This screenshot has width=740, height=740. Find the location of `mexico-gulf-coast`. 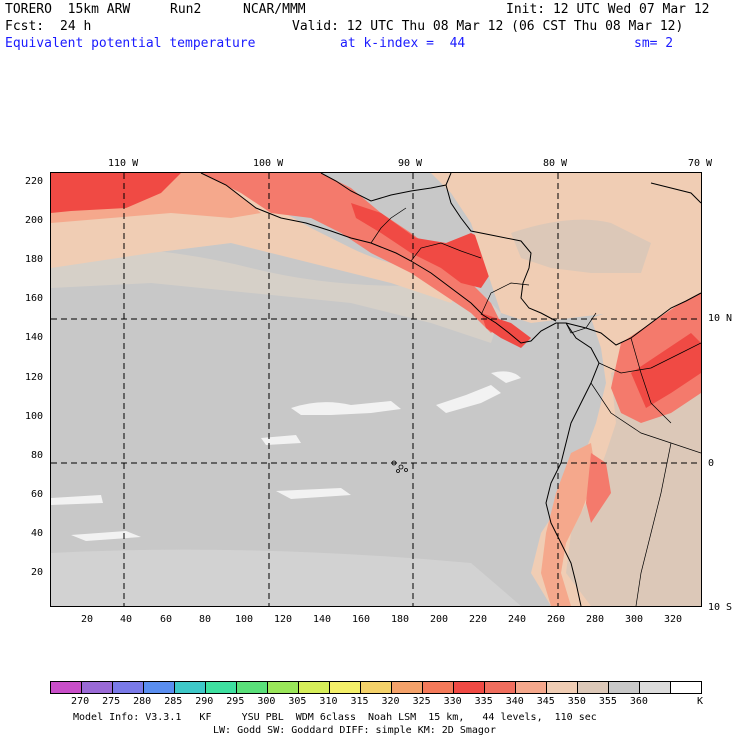

mexico-gulf-coast is located at coordinates (386, 187).